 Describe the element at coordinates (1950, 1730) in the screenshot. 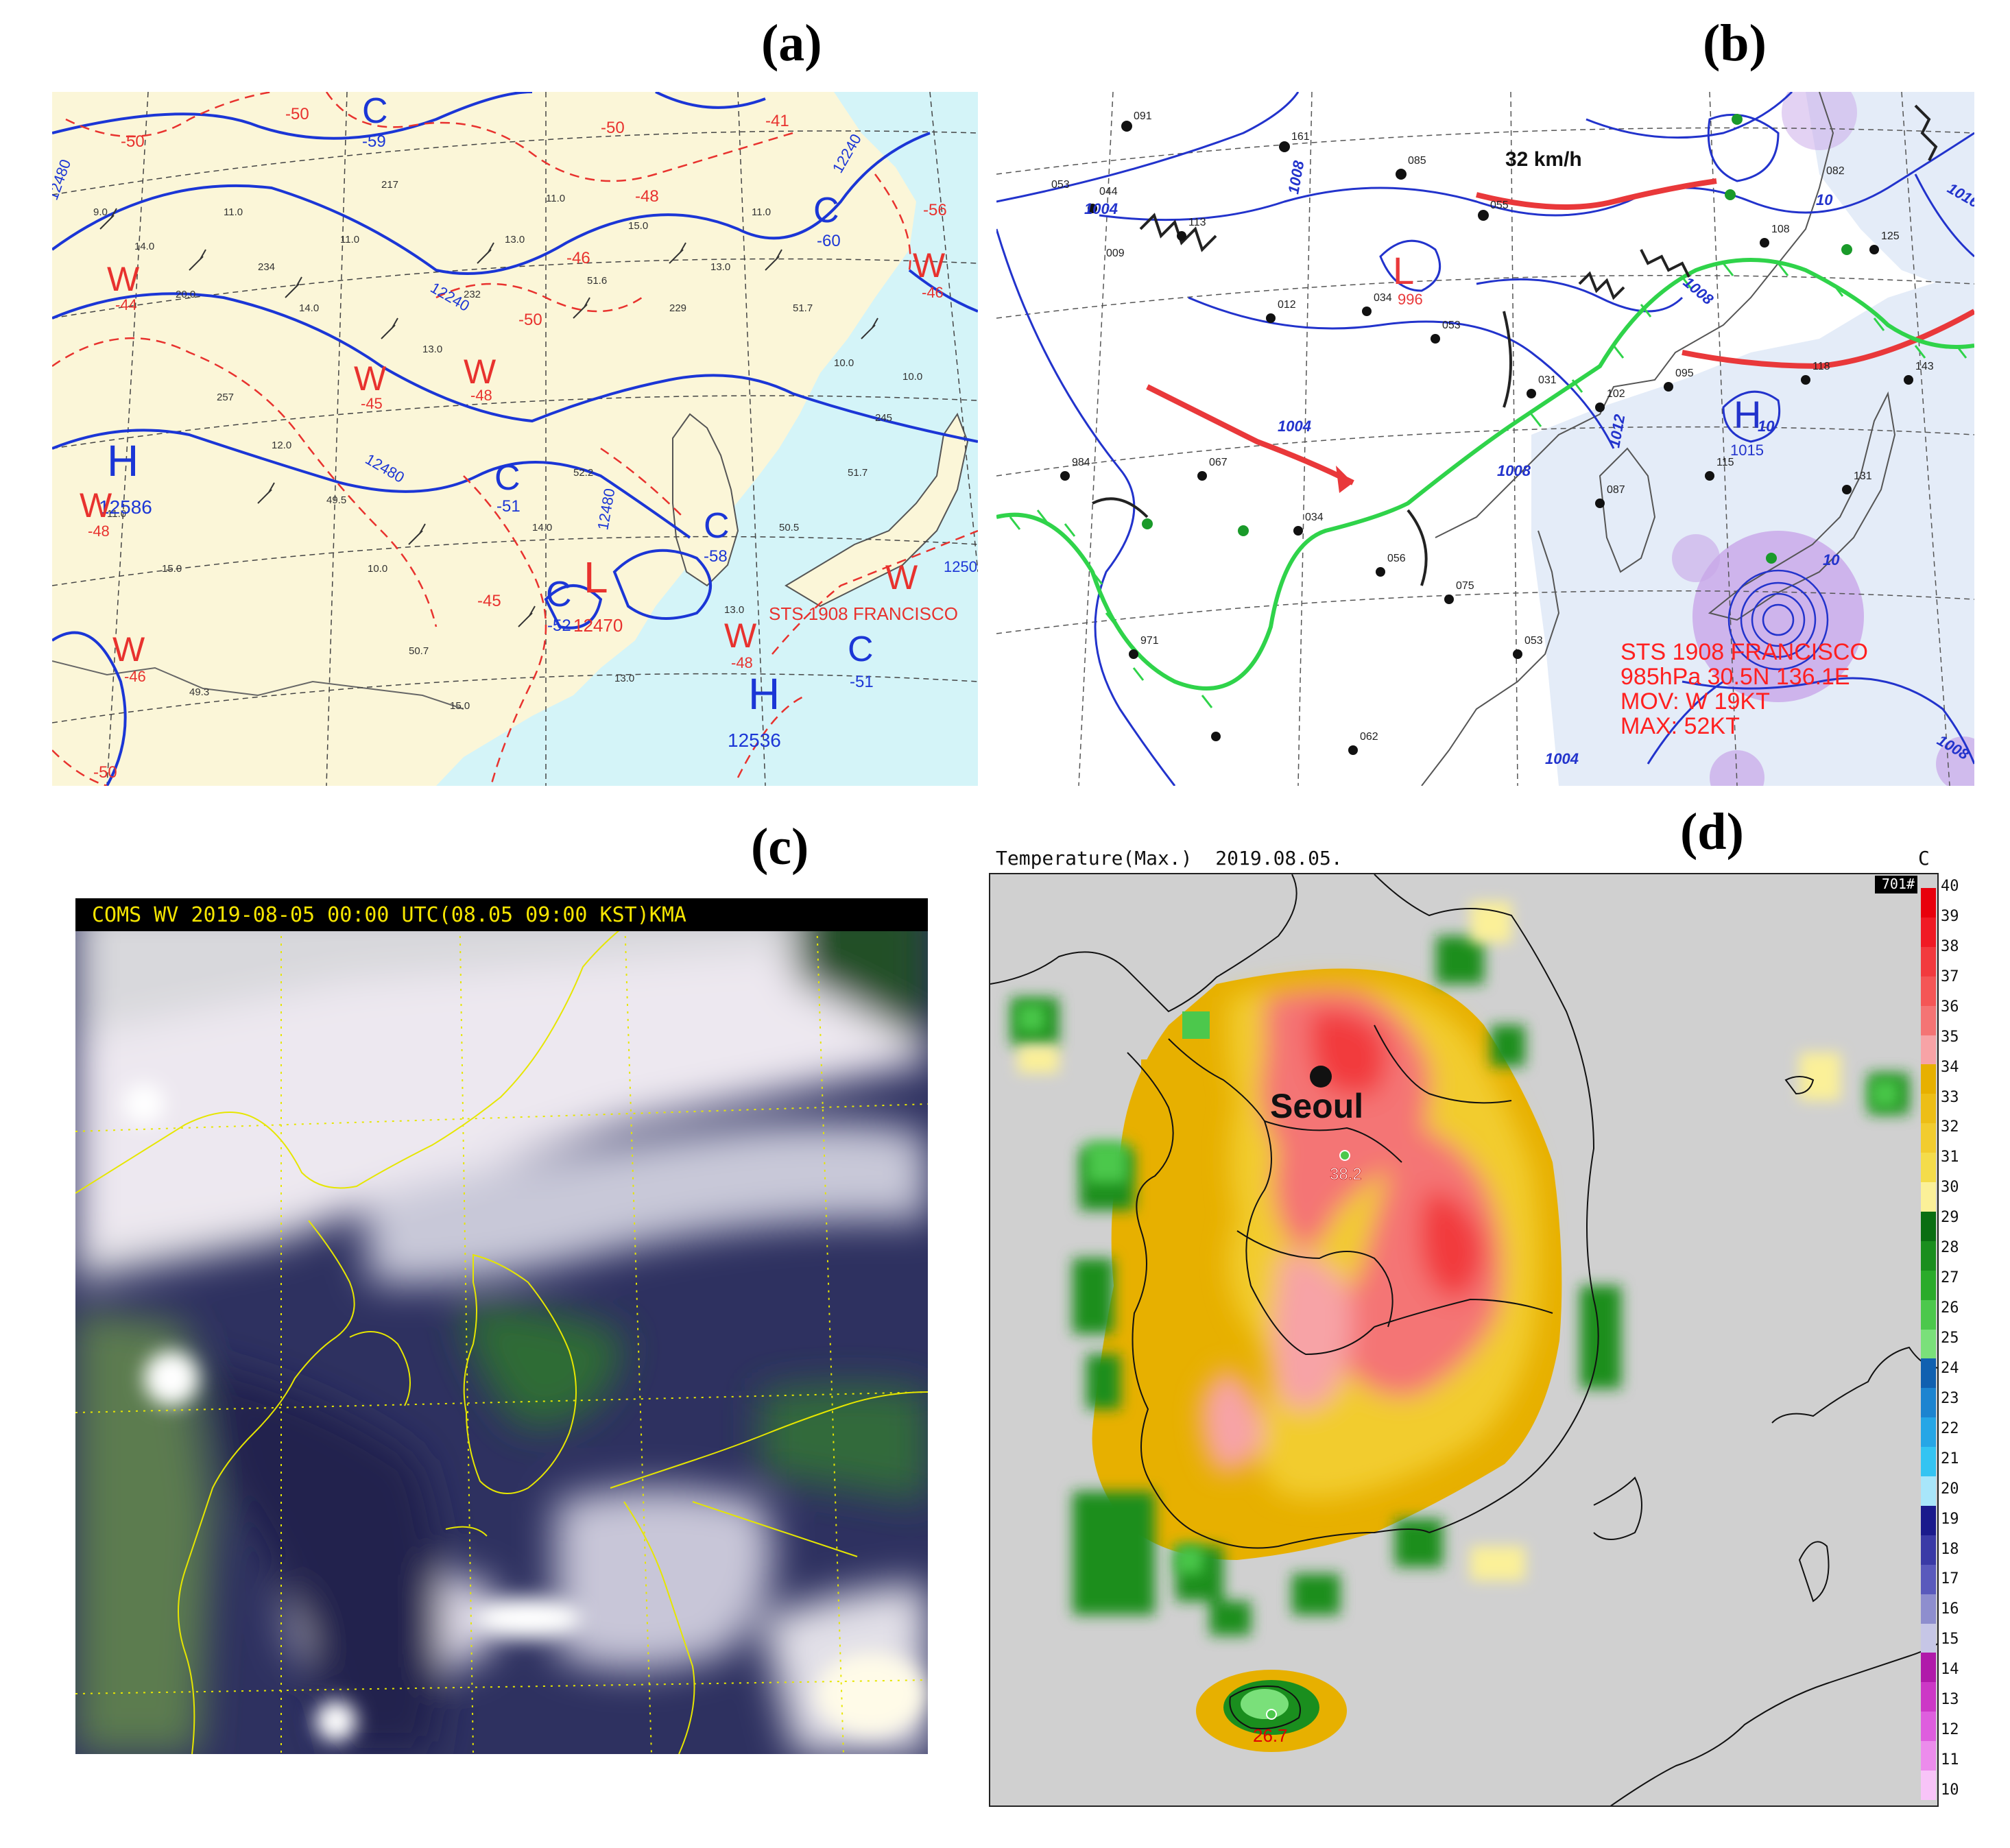

I see `colorbar-tick-label: 12` at that location.